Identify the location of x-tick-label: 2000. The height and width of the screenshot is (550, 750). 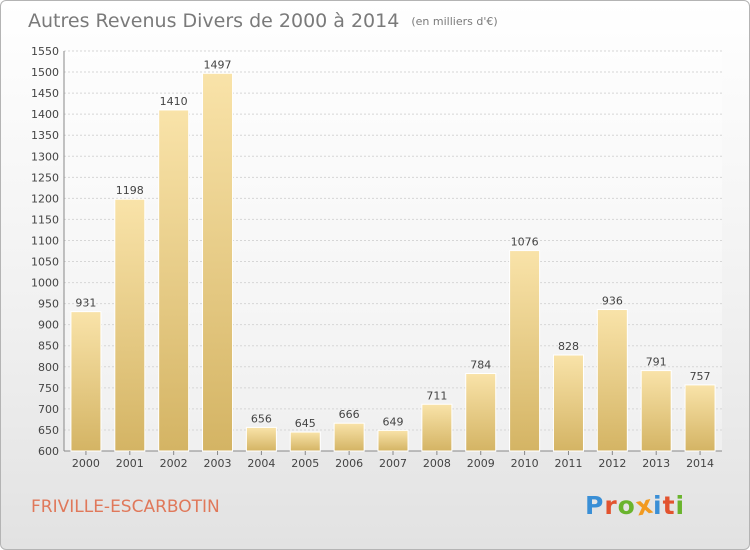
(86, 463).